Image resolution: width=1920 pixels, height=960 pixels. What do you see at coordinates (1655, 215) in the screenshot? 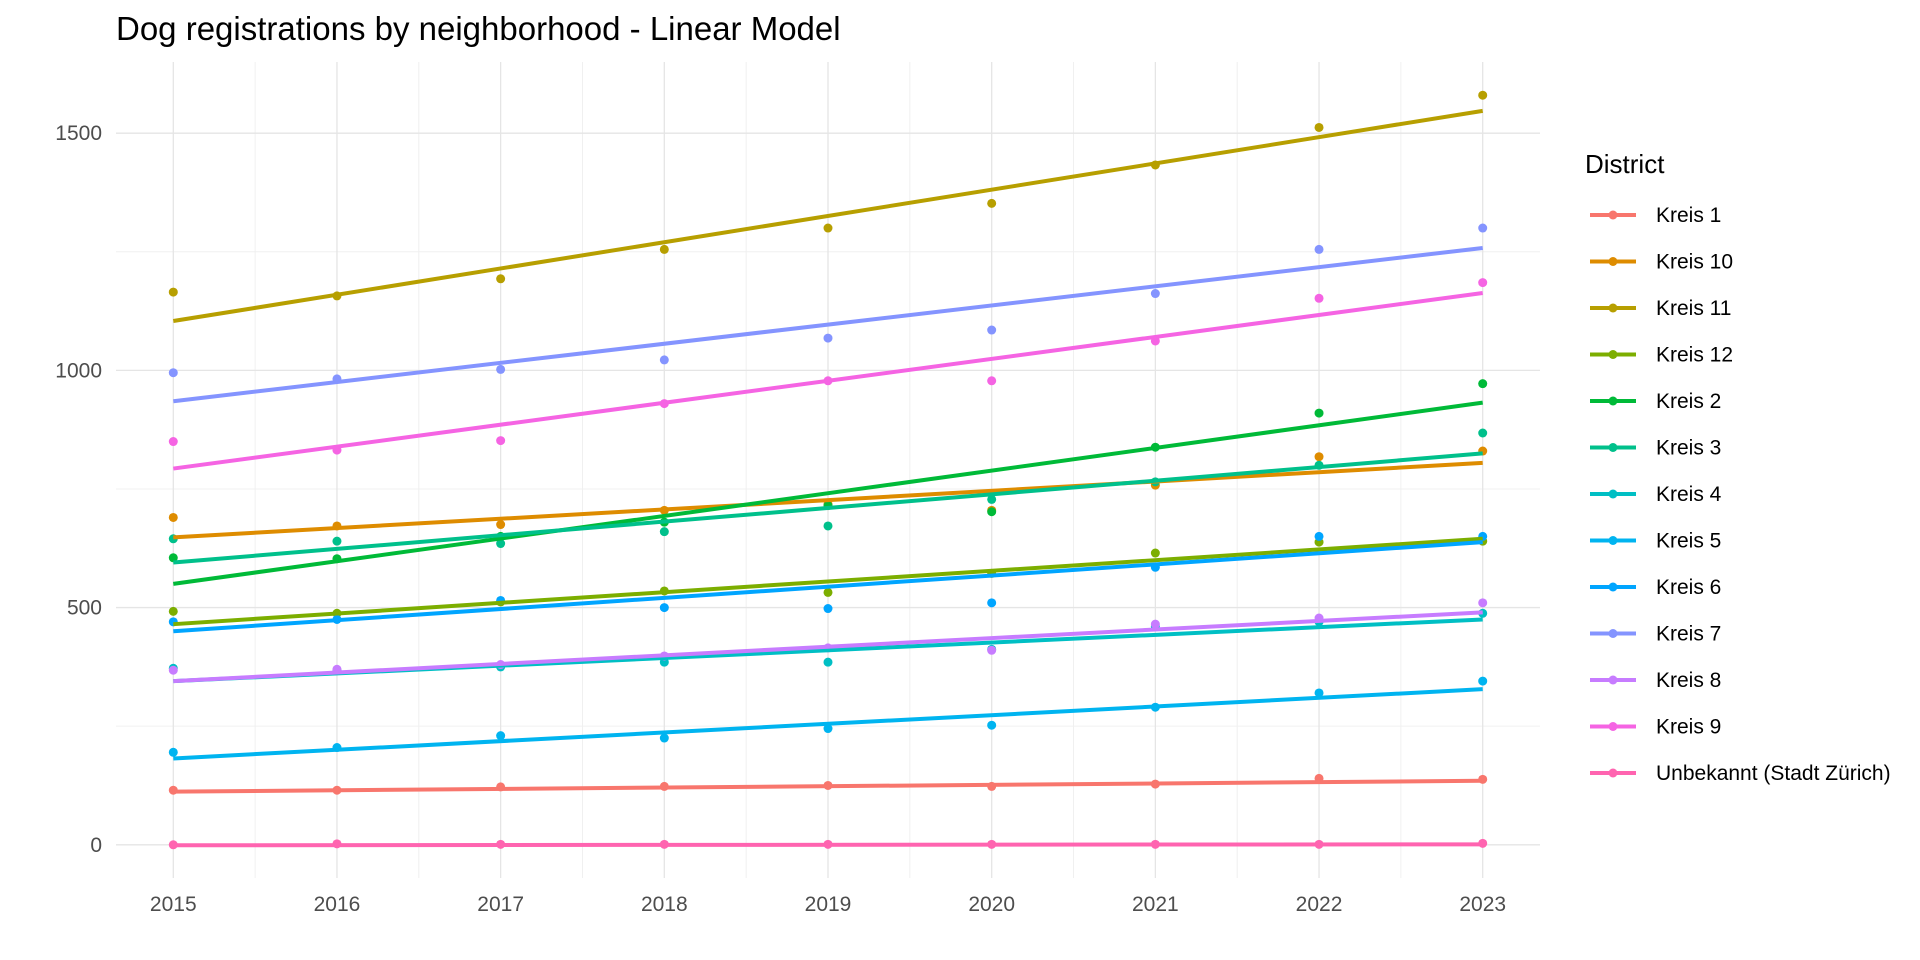
I see `legend-item: Kreis 1` at bounding box center [1655, 215].